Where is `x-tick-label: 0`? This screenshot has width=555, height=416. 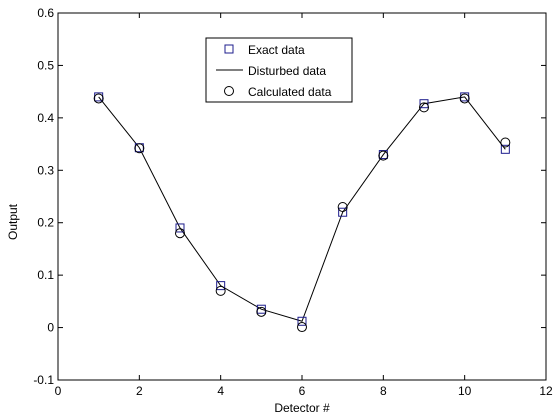 x-tick-label: 0 is located at coordinates (58, 391).